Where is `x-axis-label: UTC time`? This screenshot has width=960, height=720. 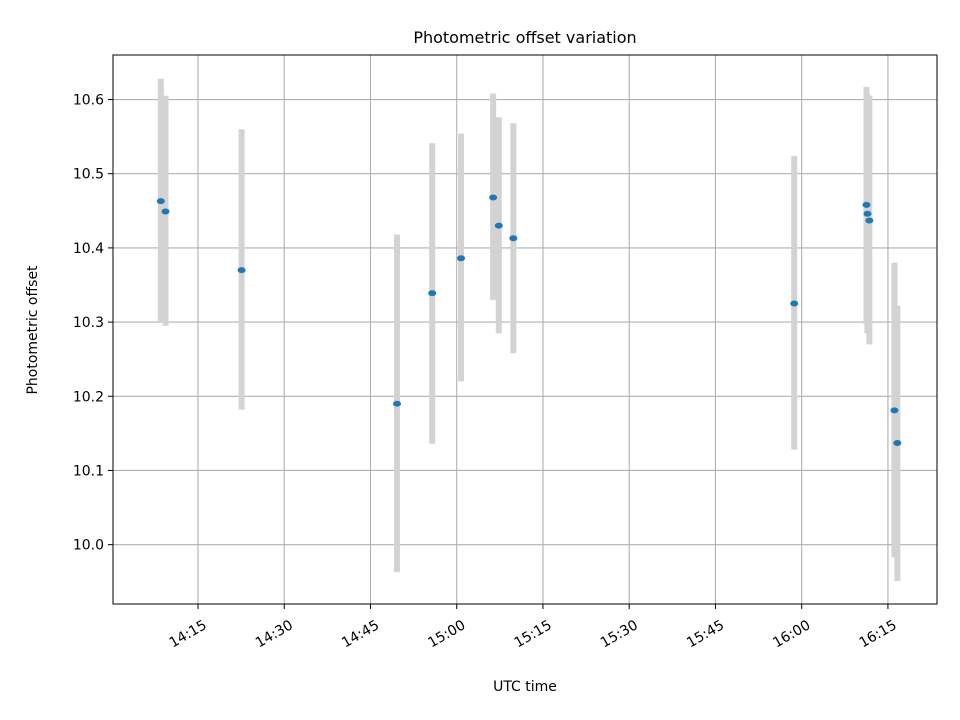 x-axis-label: UTC time is located at coordinates (525, 687).